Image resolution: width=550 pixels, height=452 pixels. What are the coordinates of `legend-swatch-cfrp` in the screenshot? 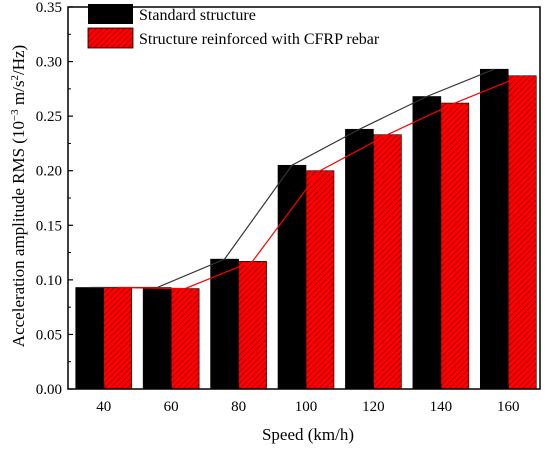 It's located at (110, 38).